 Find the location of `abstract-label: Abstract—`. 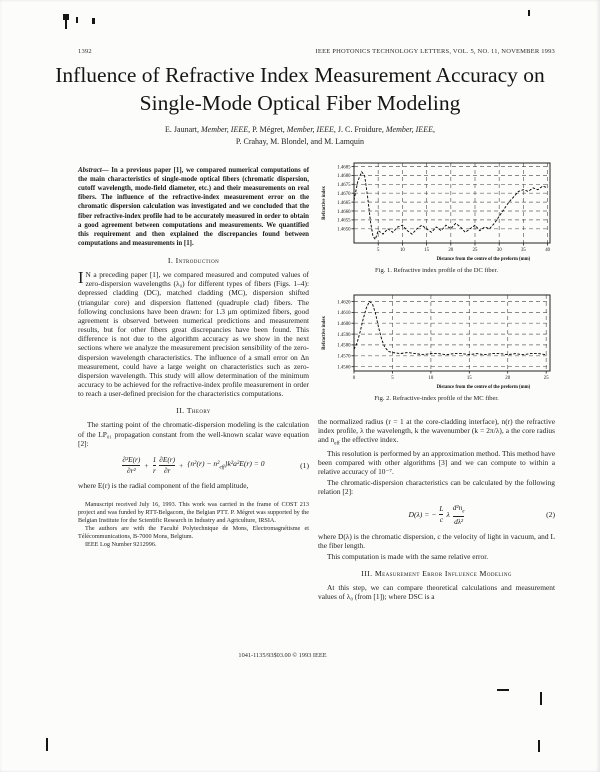

abstract-label: Abstract— is located at coordinates (93, 170).